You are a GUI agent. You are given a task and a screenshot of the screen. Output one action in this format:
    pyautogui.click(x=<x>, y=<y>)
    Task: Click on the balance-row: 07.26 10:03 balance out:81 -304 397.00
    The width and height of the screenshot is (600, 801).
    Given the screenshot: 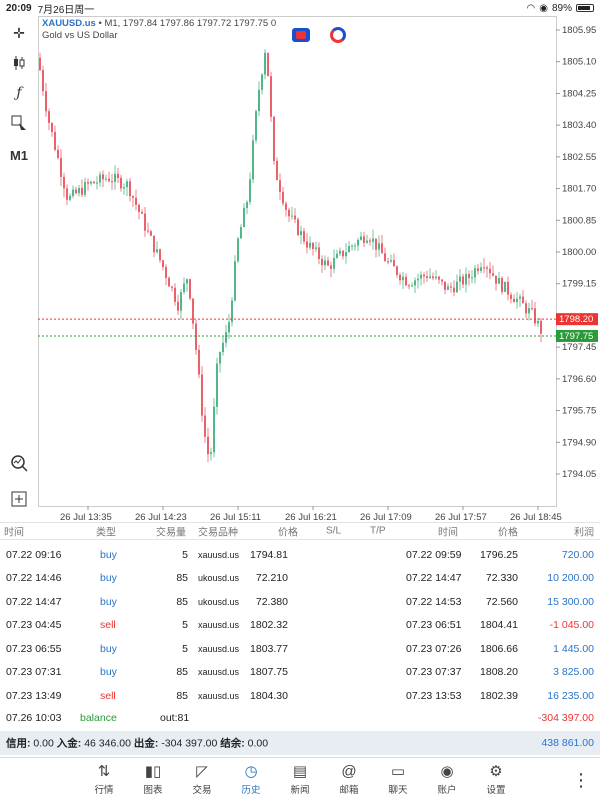 What is the action you would take?
    pyautogui.click(x=300, y=718)
    